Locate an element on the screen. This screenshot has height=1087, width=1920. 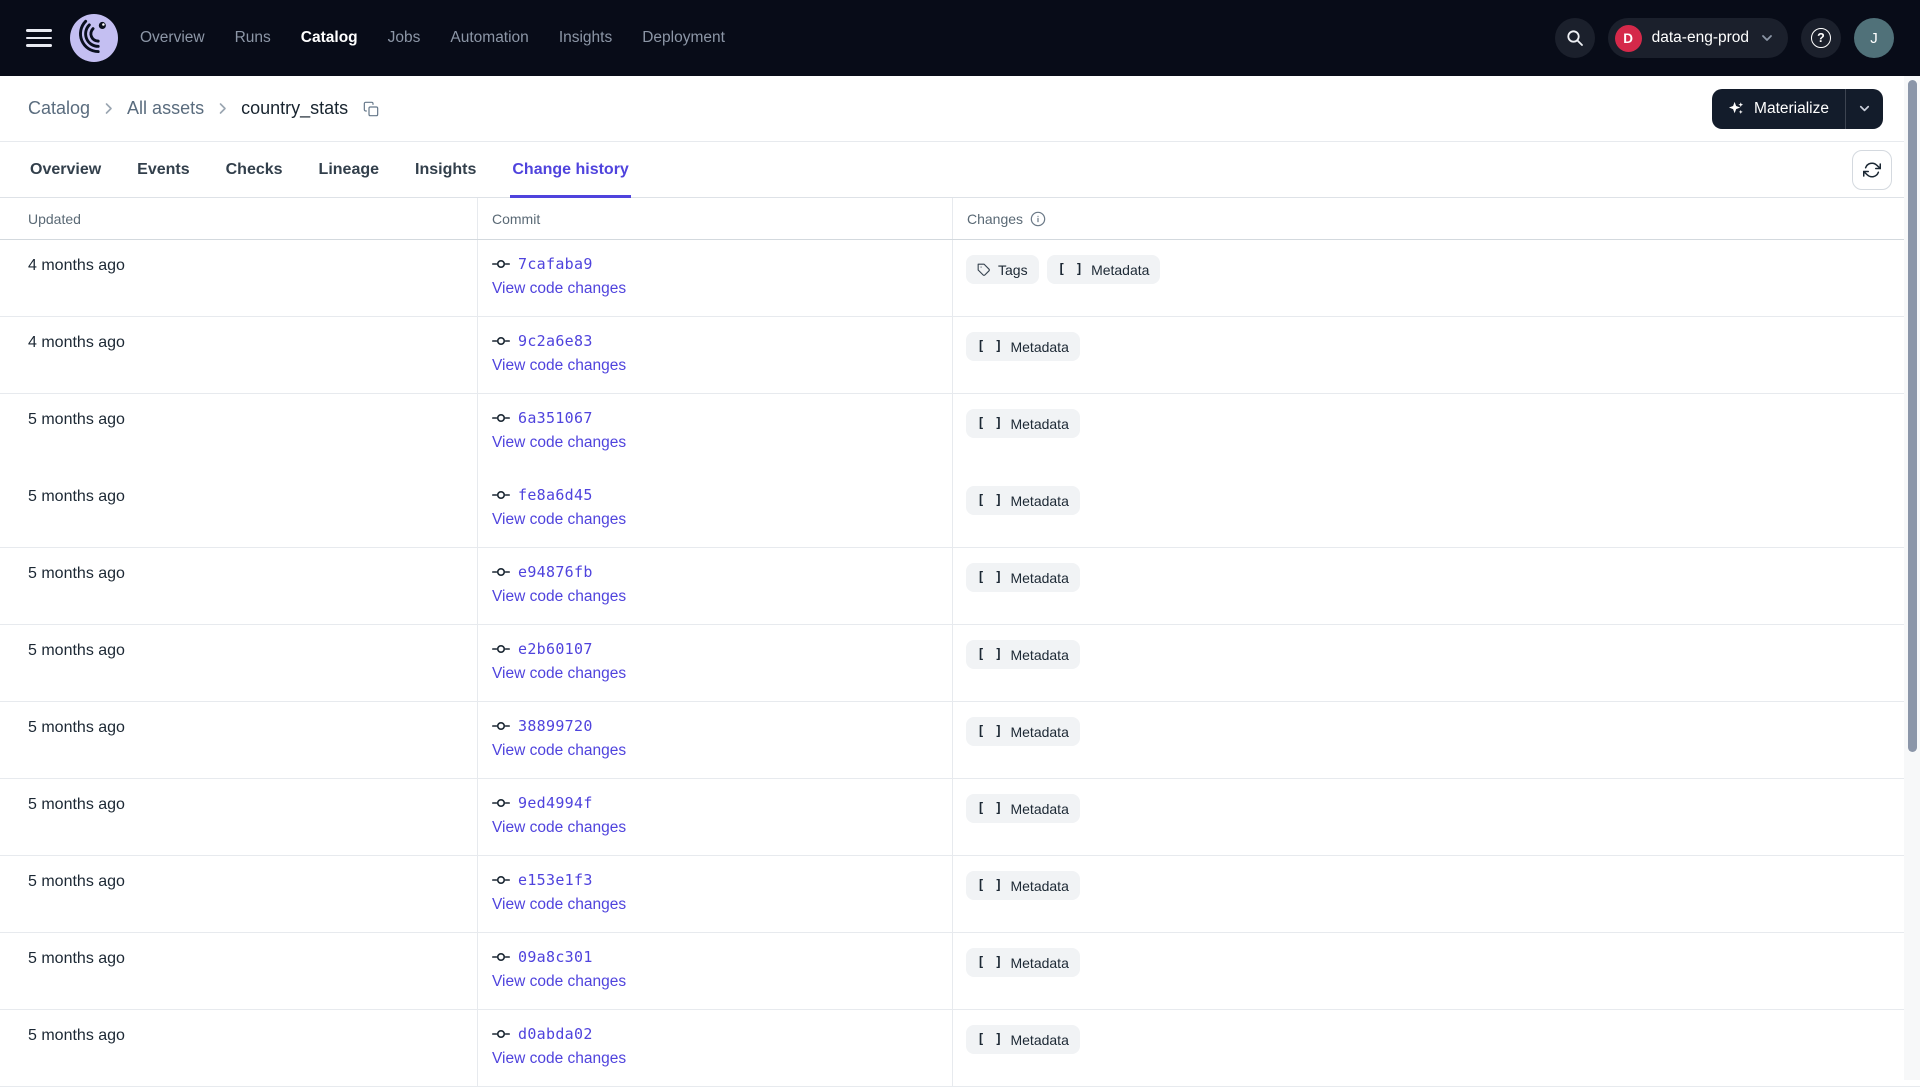
tab-checks: Checks is located at coordinates (254, 169).